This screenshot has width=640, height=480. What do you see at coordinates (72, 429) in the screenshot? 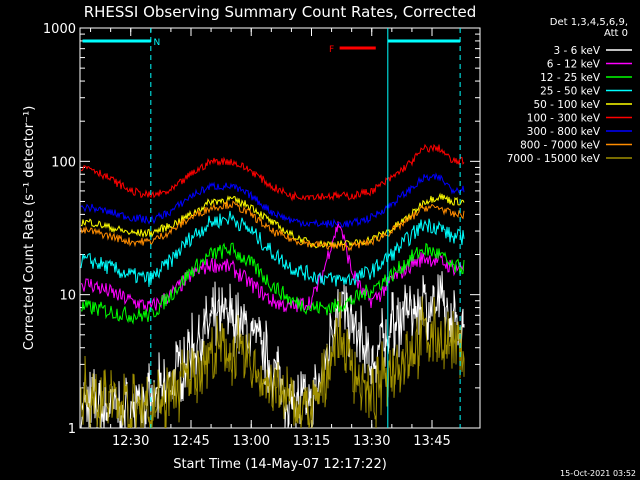
I see `y-tick-label: 1` at bounding box center [72, 429].